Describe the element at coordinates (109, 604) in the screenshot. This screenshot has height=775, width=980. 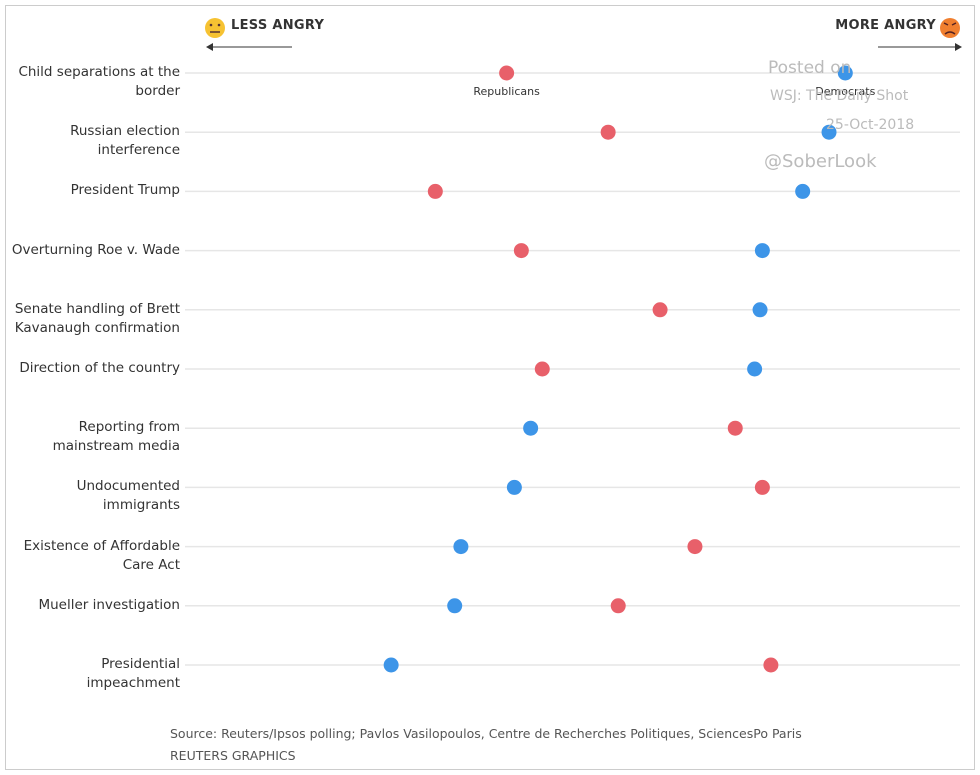
I see `category-label: Mueller investigation` at that location.